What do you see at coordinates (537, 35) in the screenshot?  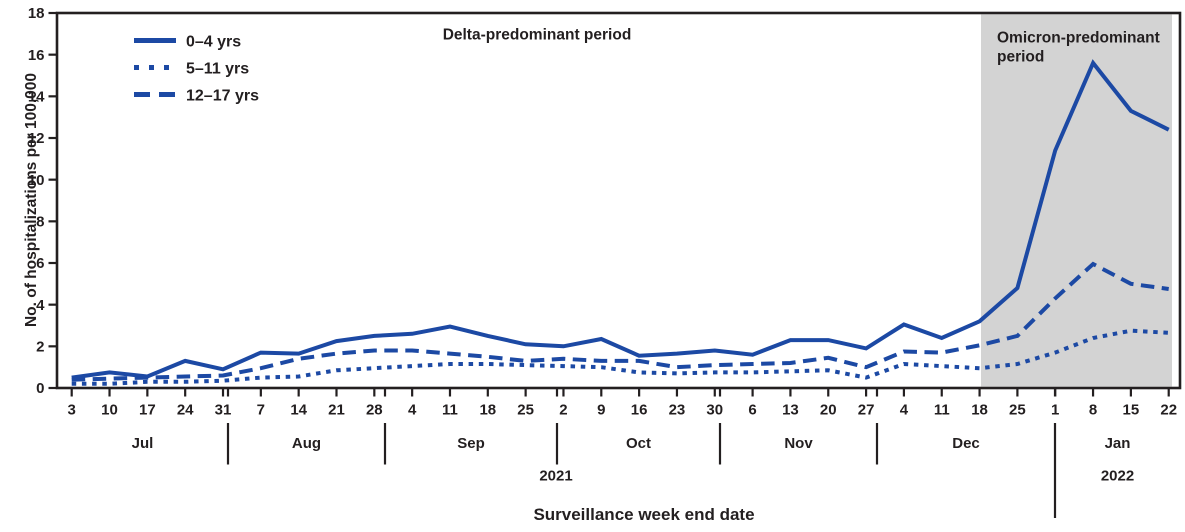 I see `delta-period-label: Delta-predominant period` at bounding box center [537, 35].